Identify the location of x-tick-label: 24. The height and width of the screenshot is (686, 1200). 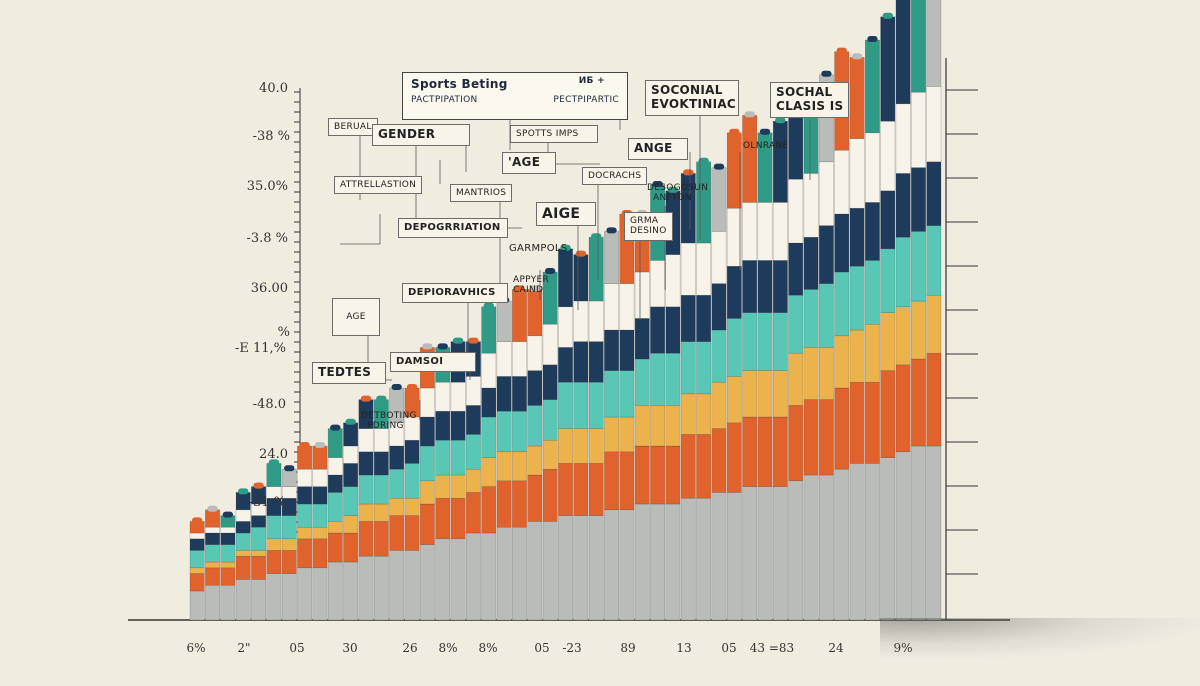
(836, 648).